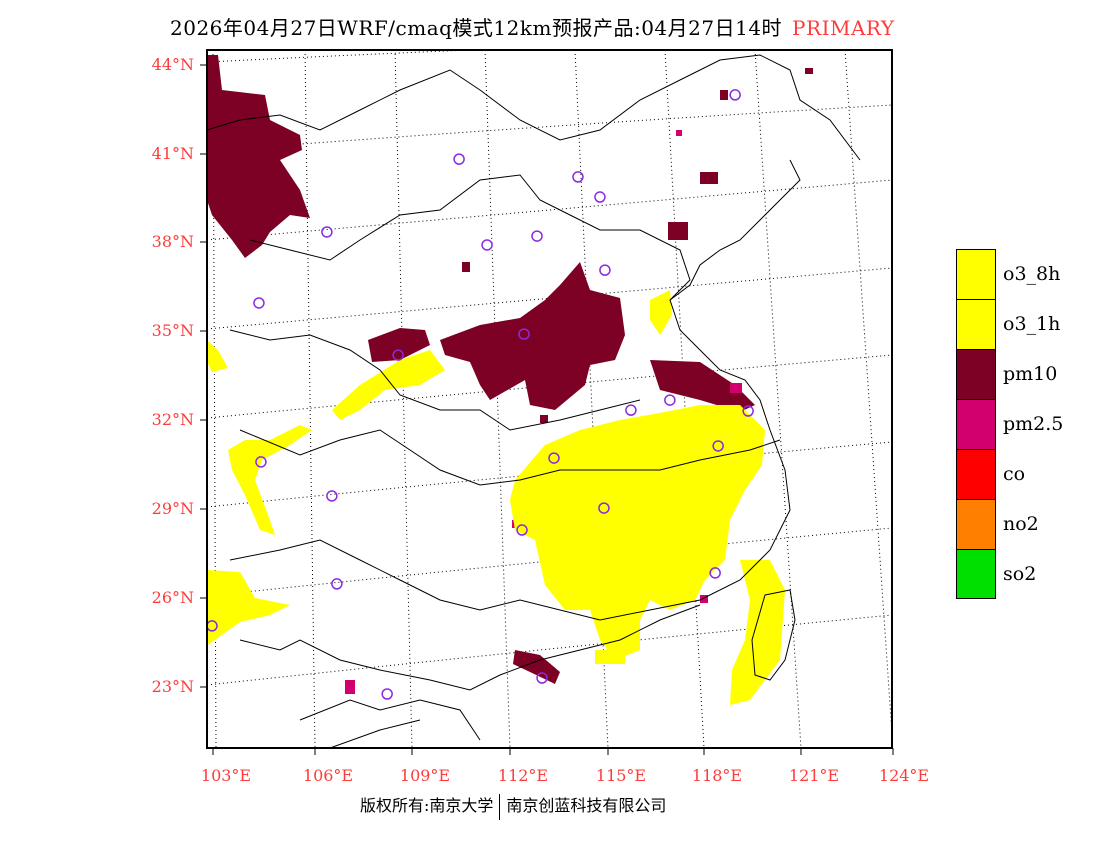 The image size is (1100, 850). I want to click on legend-label: o3_1h, so click(1032, 324).